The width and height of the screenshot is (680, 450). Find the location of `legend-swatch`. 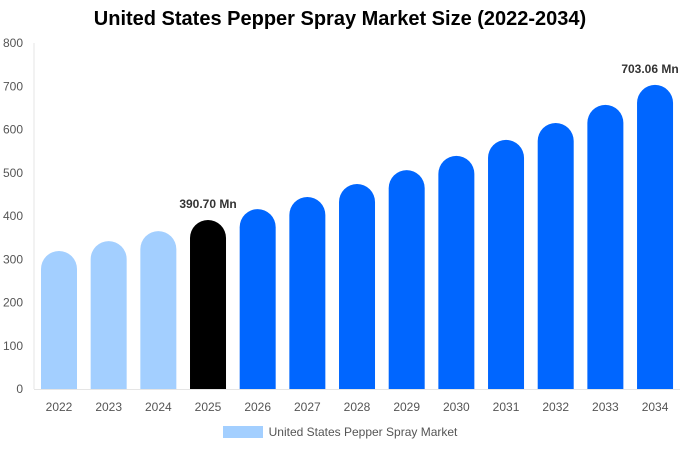

legend-swatch is located at coordinates (242, 432).